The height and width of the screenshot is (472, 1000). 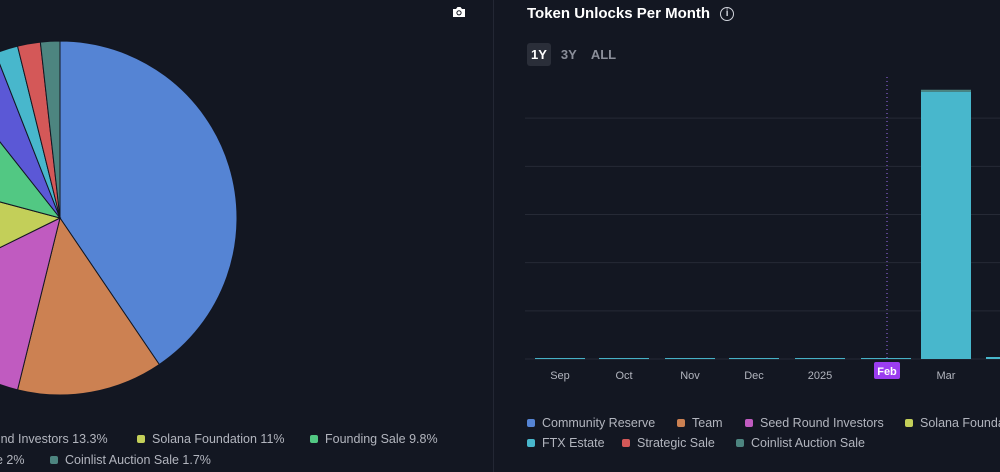 I want to click on range-tabs: 1Y 3Y ALL, so click(x=573, y=54).